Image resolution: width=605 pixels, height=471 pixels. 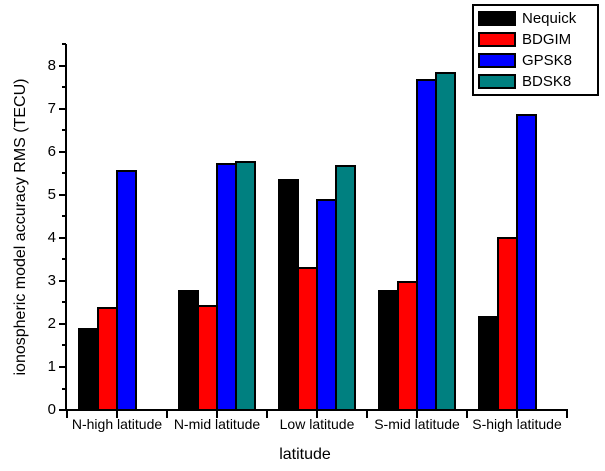 I want to click on y-tick-label: 5, so click(x=51, y=194).